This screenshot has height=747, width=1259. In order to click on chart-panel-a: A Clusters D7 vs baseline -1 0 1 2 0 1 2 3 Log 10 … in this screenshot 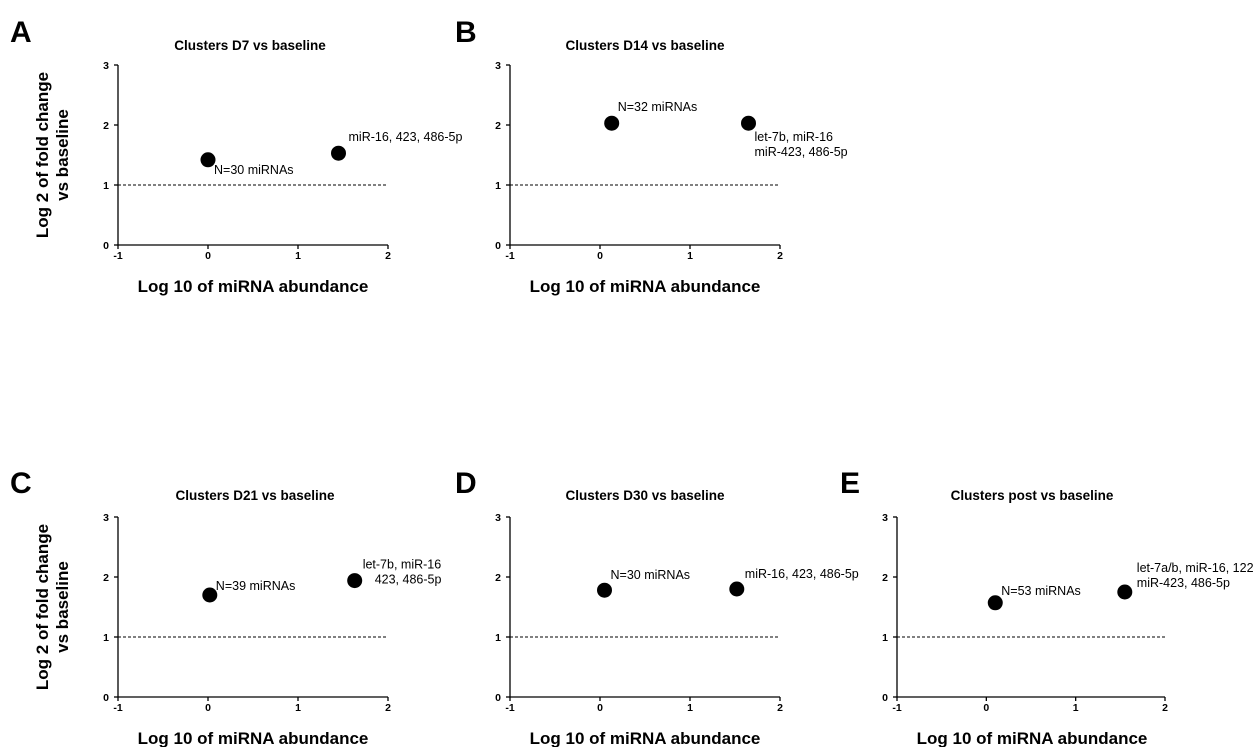, I will do `click(236, 156)`.